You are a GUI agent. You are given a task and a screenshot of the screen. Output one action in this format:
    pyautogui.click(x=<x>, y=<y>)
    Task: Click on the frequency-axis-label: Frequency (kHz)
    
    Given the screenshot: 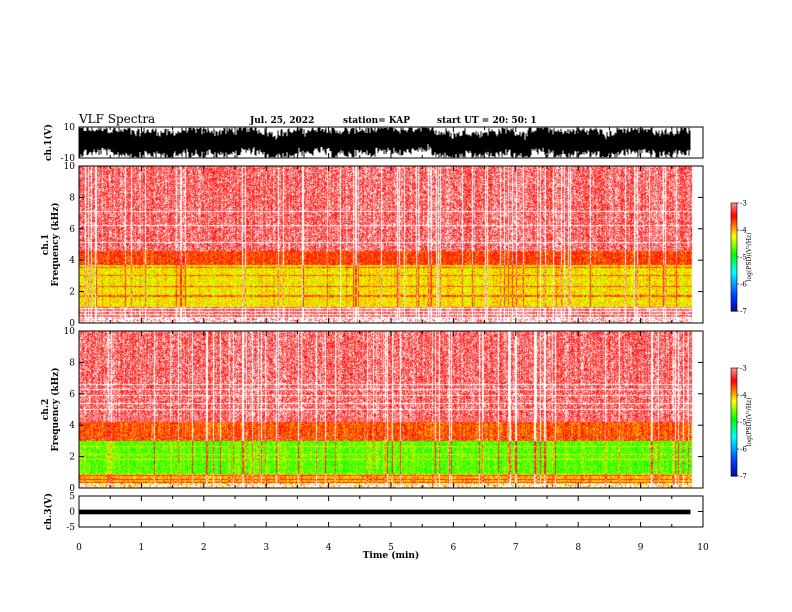 What is the action you would take?
    pyautogui.click(x=55, y=244)
    